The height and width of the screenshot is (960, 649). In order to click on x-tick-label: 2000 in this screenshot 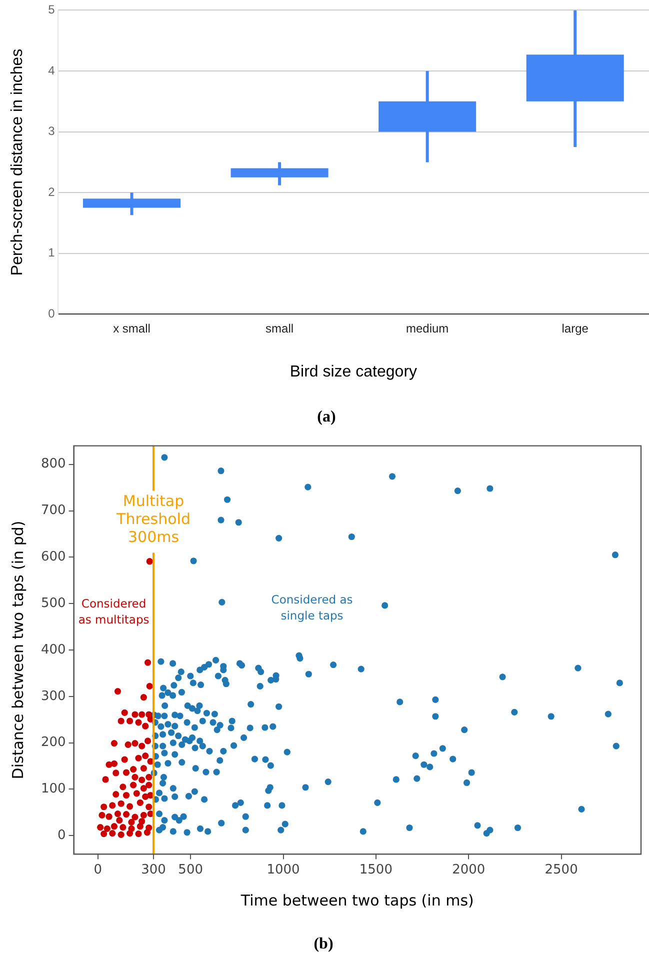, I will do `click(469, 870)`.